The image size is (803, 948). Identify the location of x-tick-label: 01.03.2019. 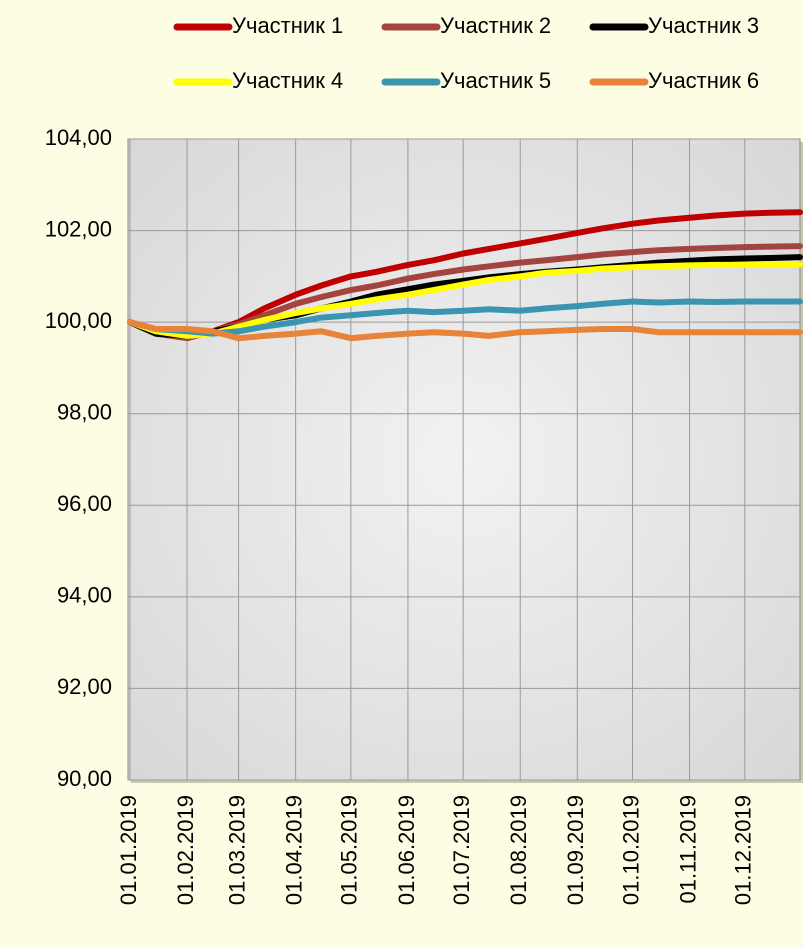
(236, 850).